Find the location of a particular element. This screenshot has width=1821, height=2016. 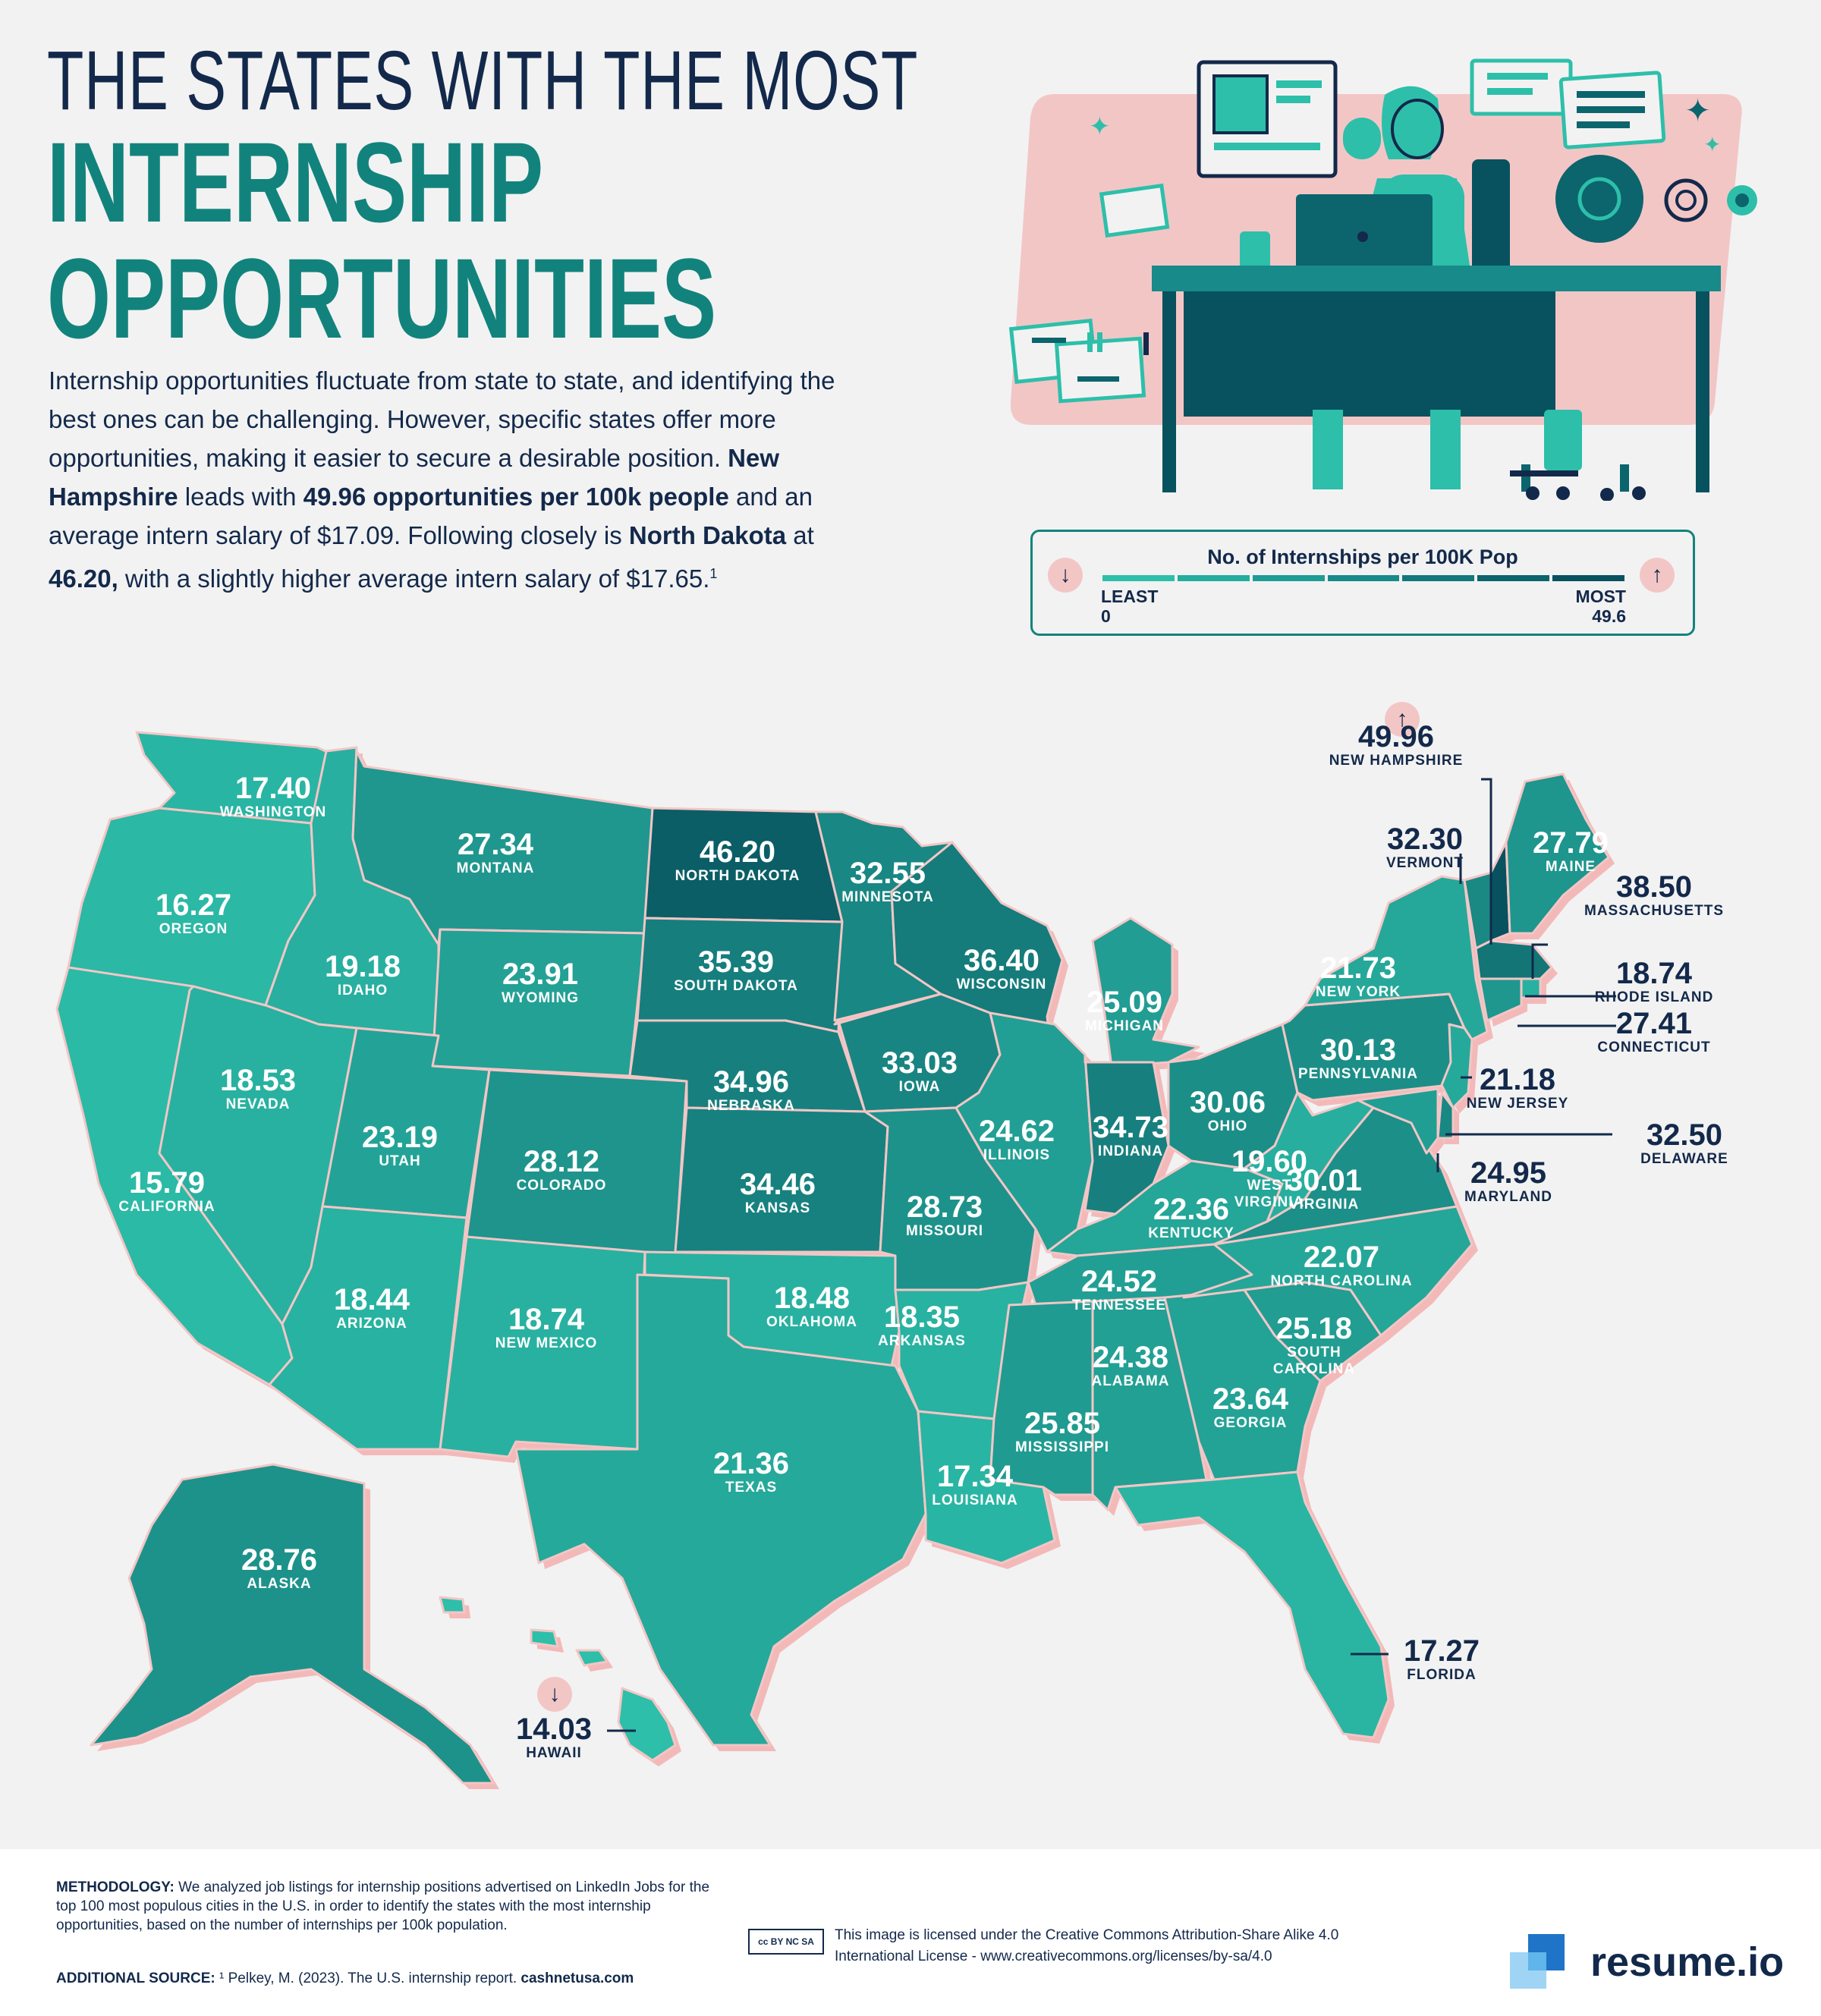

state-name: IDAHO is located at coordinates (362, 991).